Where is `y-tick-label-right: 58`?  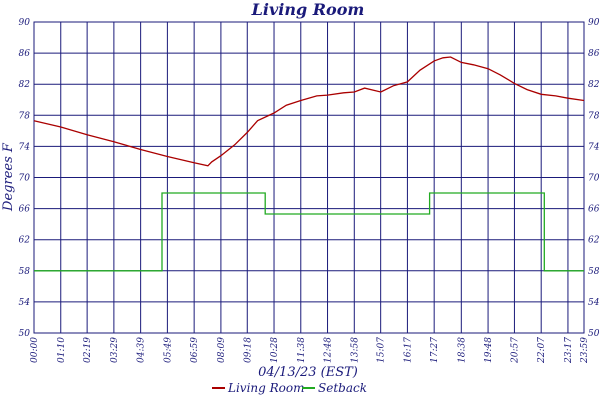
y-tick-label-right: 58 is located at coordinates (594, 272).